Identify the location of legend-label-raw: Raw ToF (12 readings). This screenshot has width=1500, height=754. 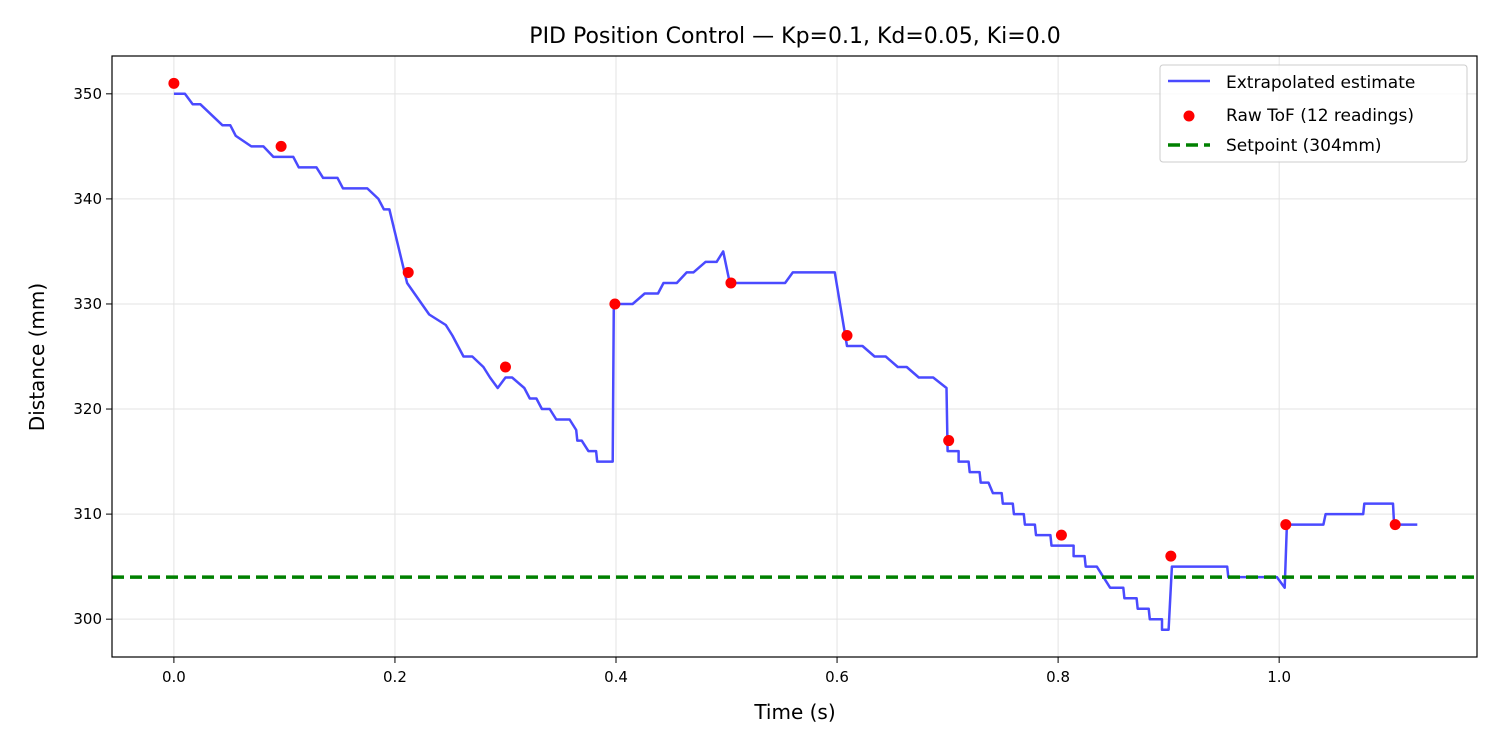
(1320, 116).